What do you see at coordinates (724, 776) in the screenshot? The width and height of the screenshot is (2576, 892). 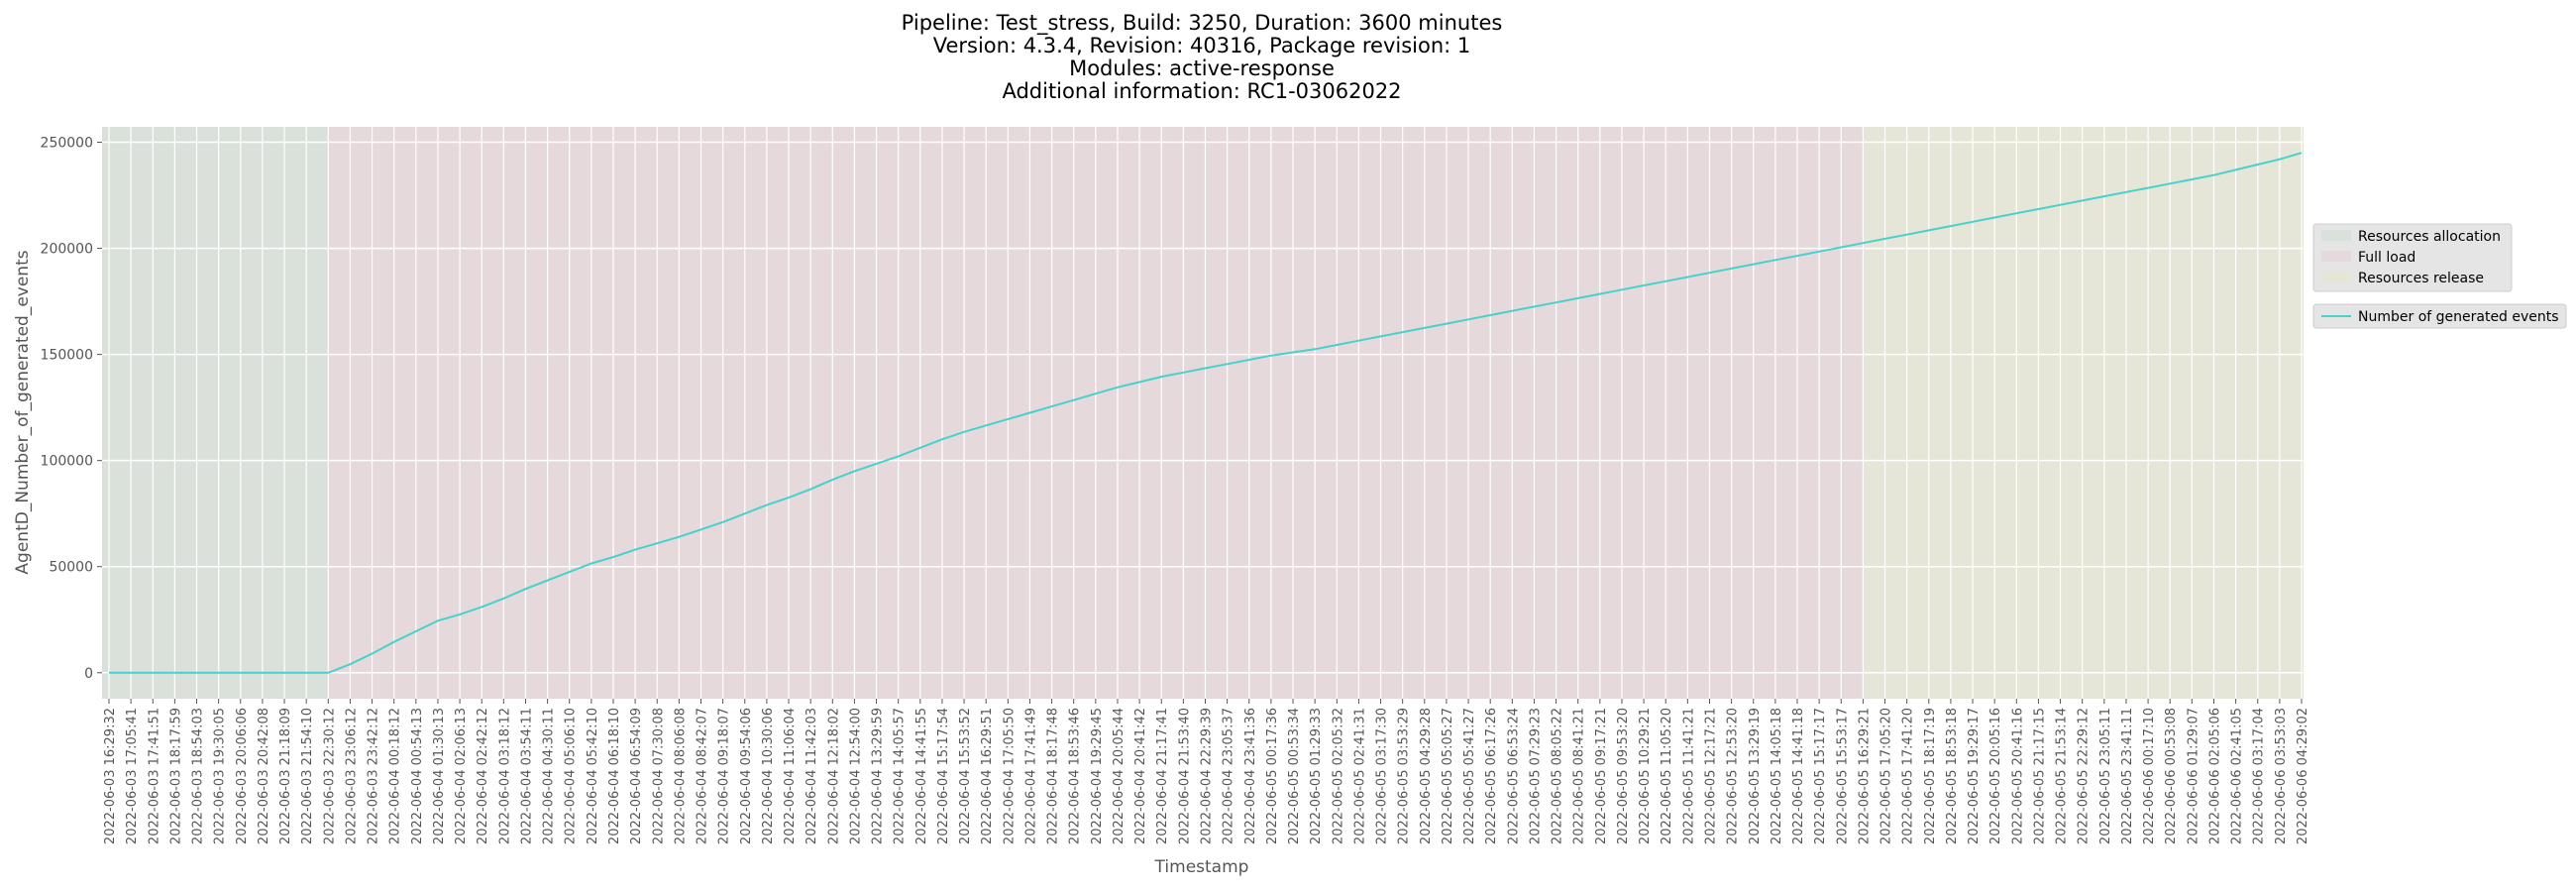 I see `x-tick-label: 2022-06-04 09:18:07` at bounding box center [724, 776].